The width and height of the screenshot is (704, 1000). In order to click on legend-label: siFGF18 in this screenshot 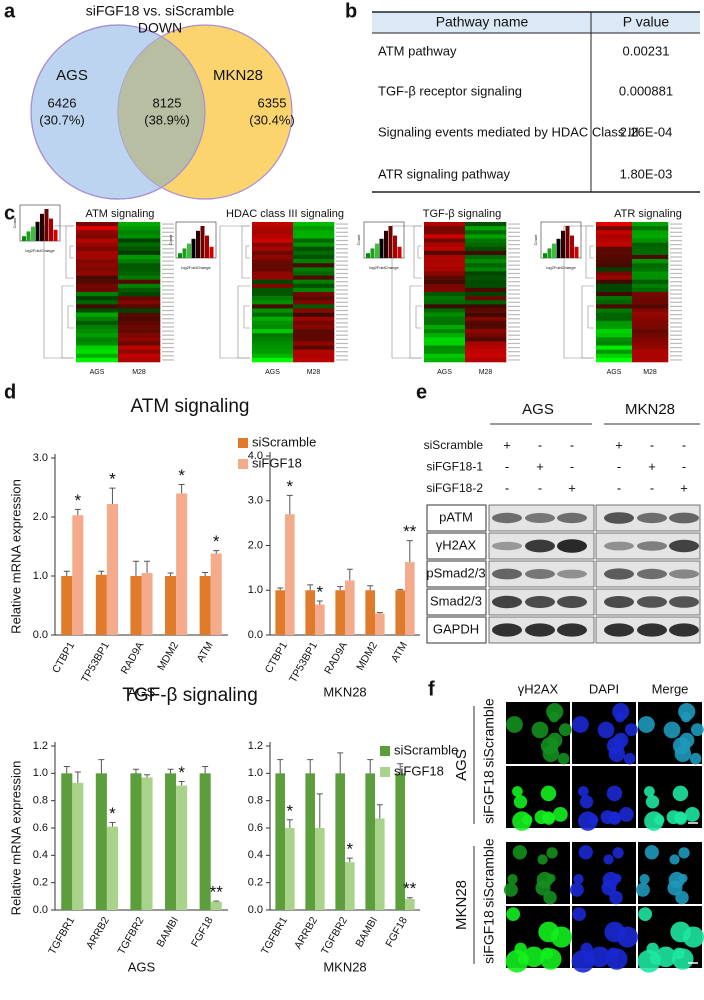, I will do `click(277, 462)`.